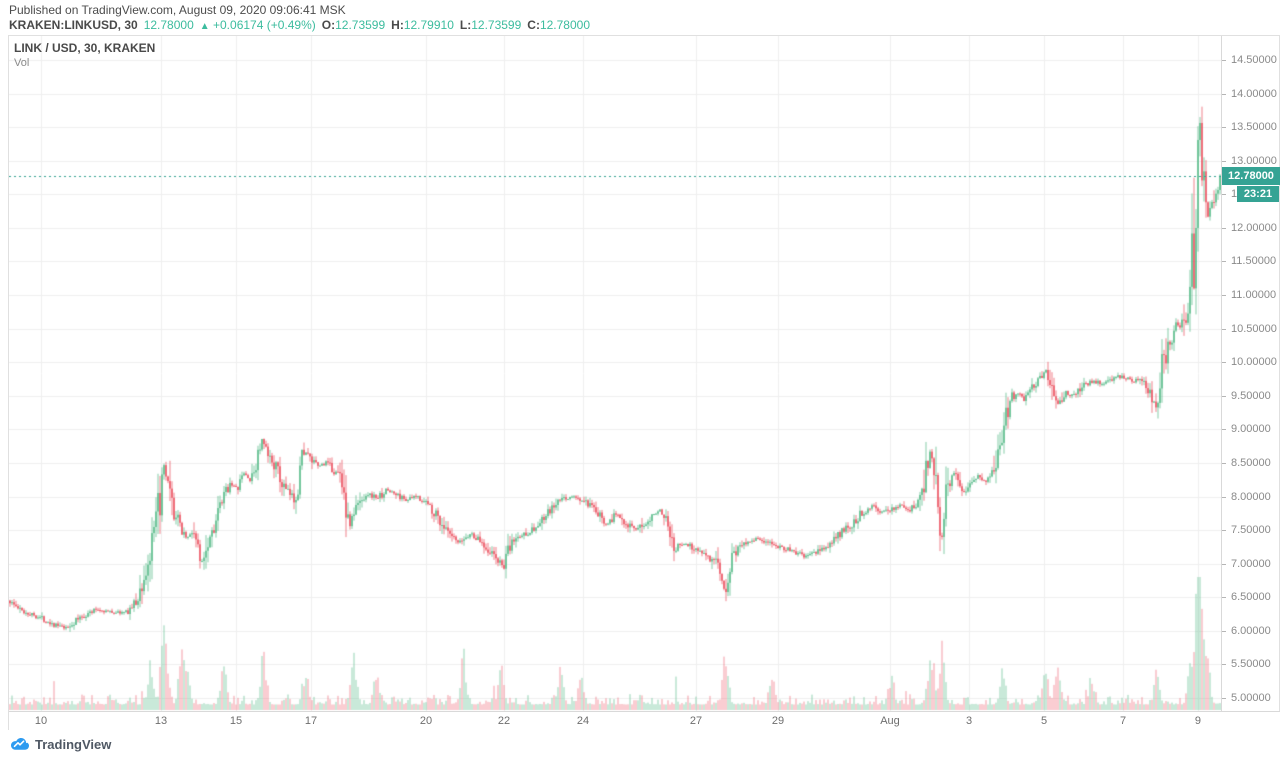 Image resolution: width=1280 pixels, height=763 pixels. What do you see at coordinates (565, 25) in the screenshot?
I see `close-value: 12.78000` at bounding box center [565, 25].